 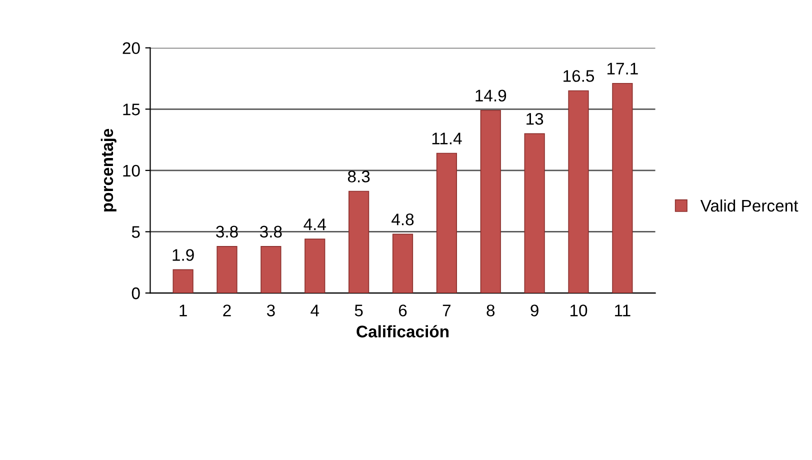 What do you see at coordinates (131, 48) in the screenshot?
I see `y-tick-label: 20` at bounding box center [131, 48].